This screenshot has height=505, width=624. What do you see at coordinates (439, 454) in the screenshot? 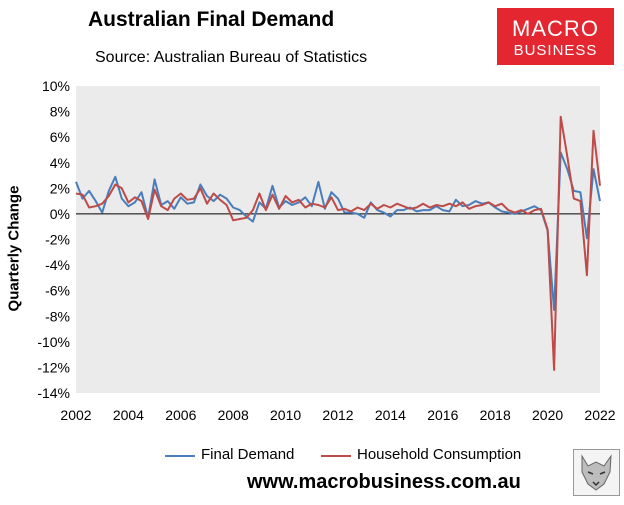
I see `legend-household-consumption: Household Consumption` at bounding box center [439, 454].